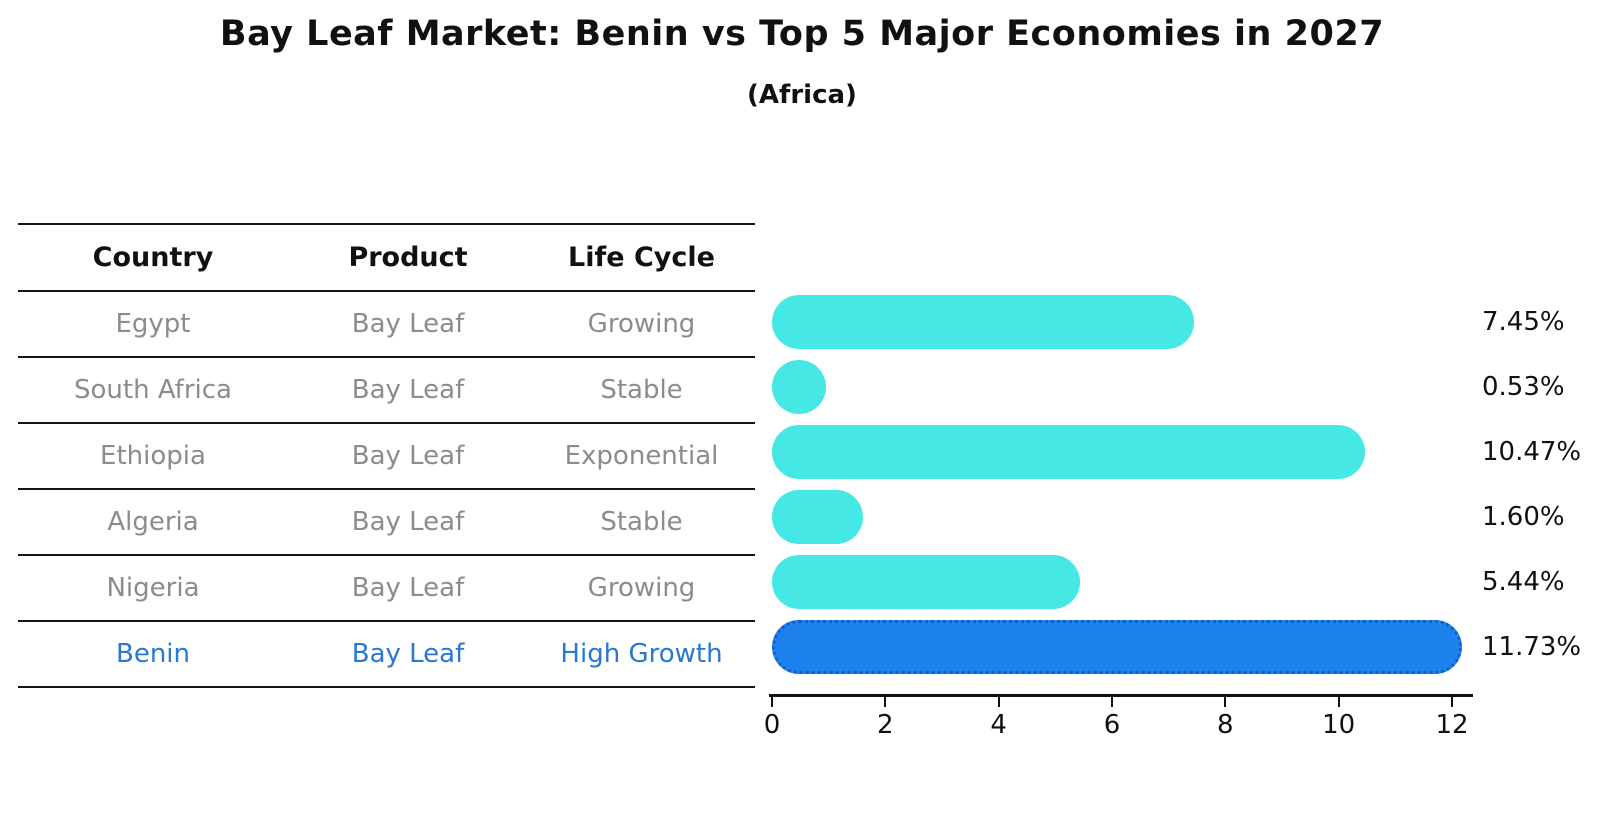 The width and height of the screenshot is (1604, 823). I want to click on column-header-product: Product, so click(408, 257).